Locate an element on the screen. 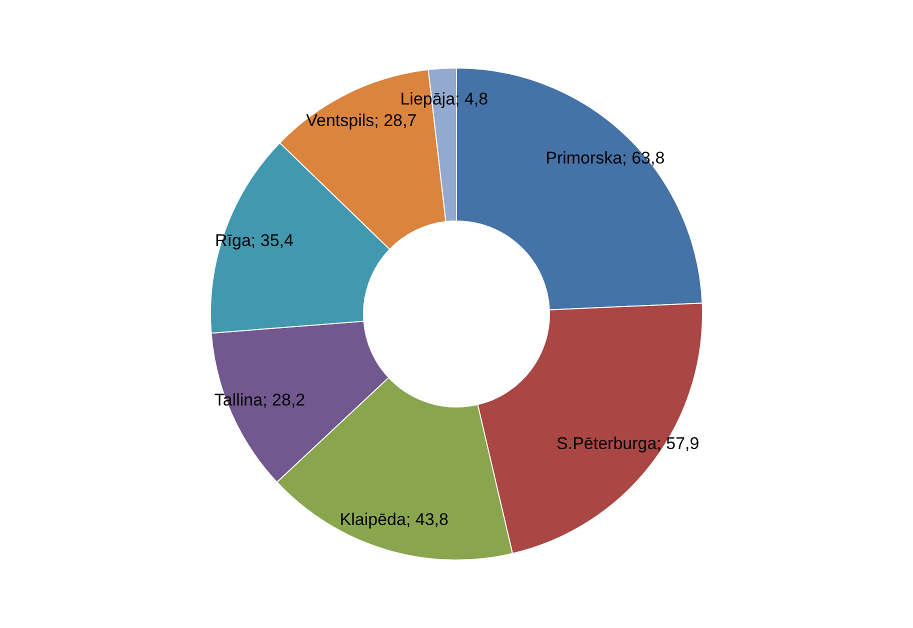 The width and height of the screenshot is (913, 628). slice-label: Klaipēda; 43,8 is located at coordinates (394, 519).